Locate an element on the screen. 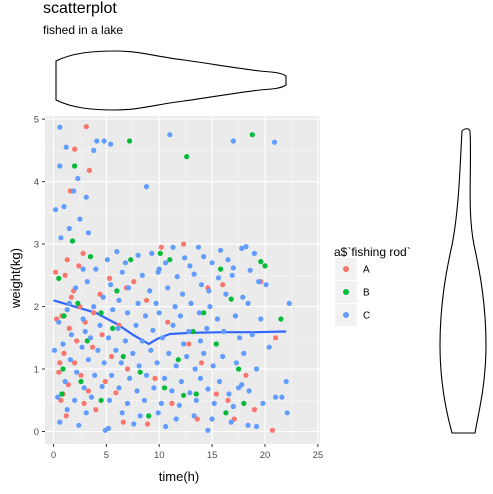  legend-key-b is located at coordinates (346, 292).